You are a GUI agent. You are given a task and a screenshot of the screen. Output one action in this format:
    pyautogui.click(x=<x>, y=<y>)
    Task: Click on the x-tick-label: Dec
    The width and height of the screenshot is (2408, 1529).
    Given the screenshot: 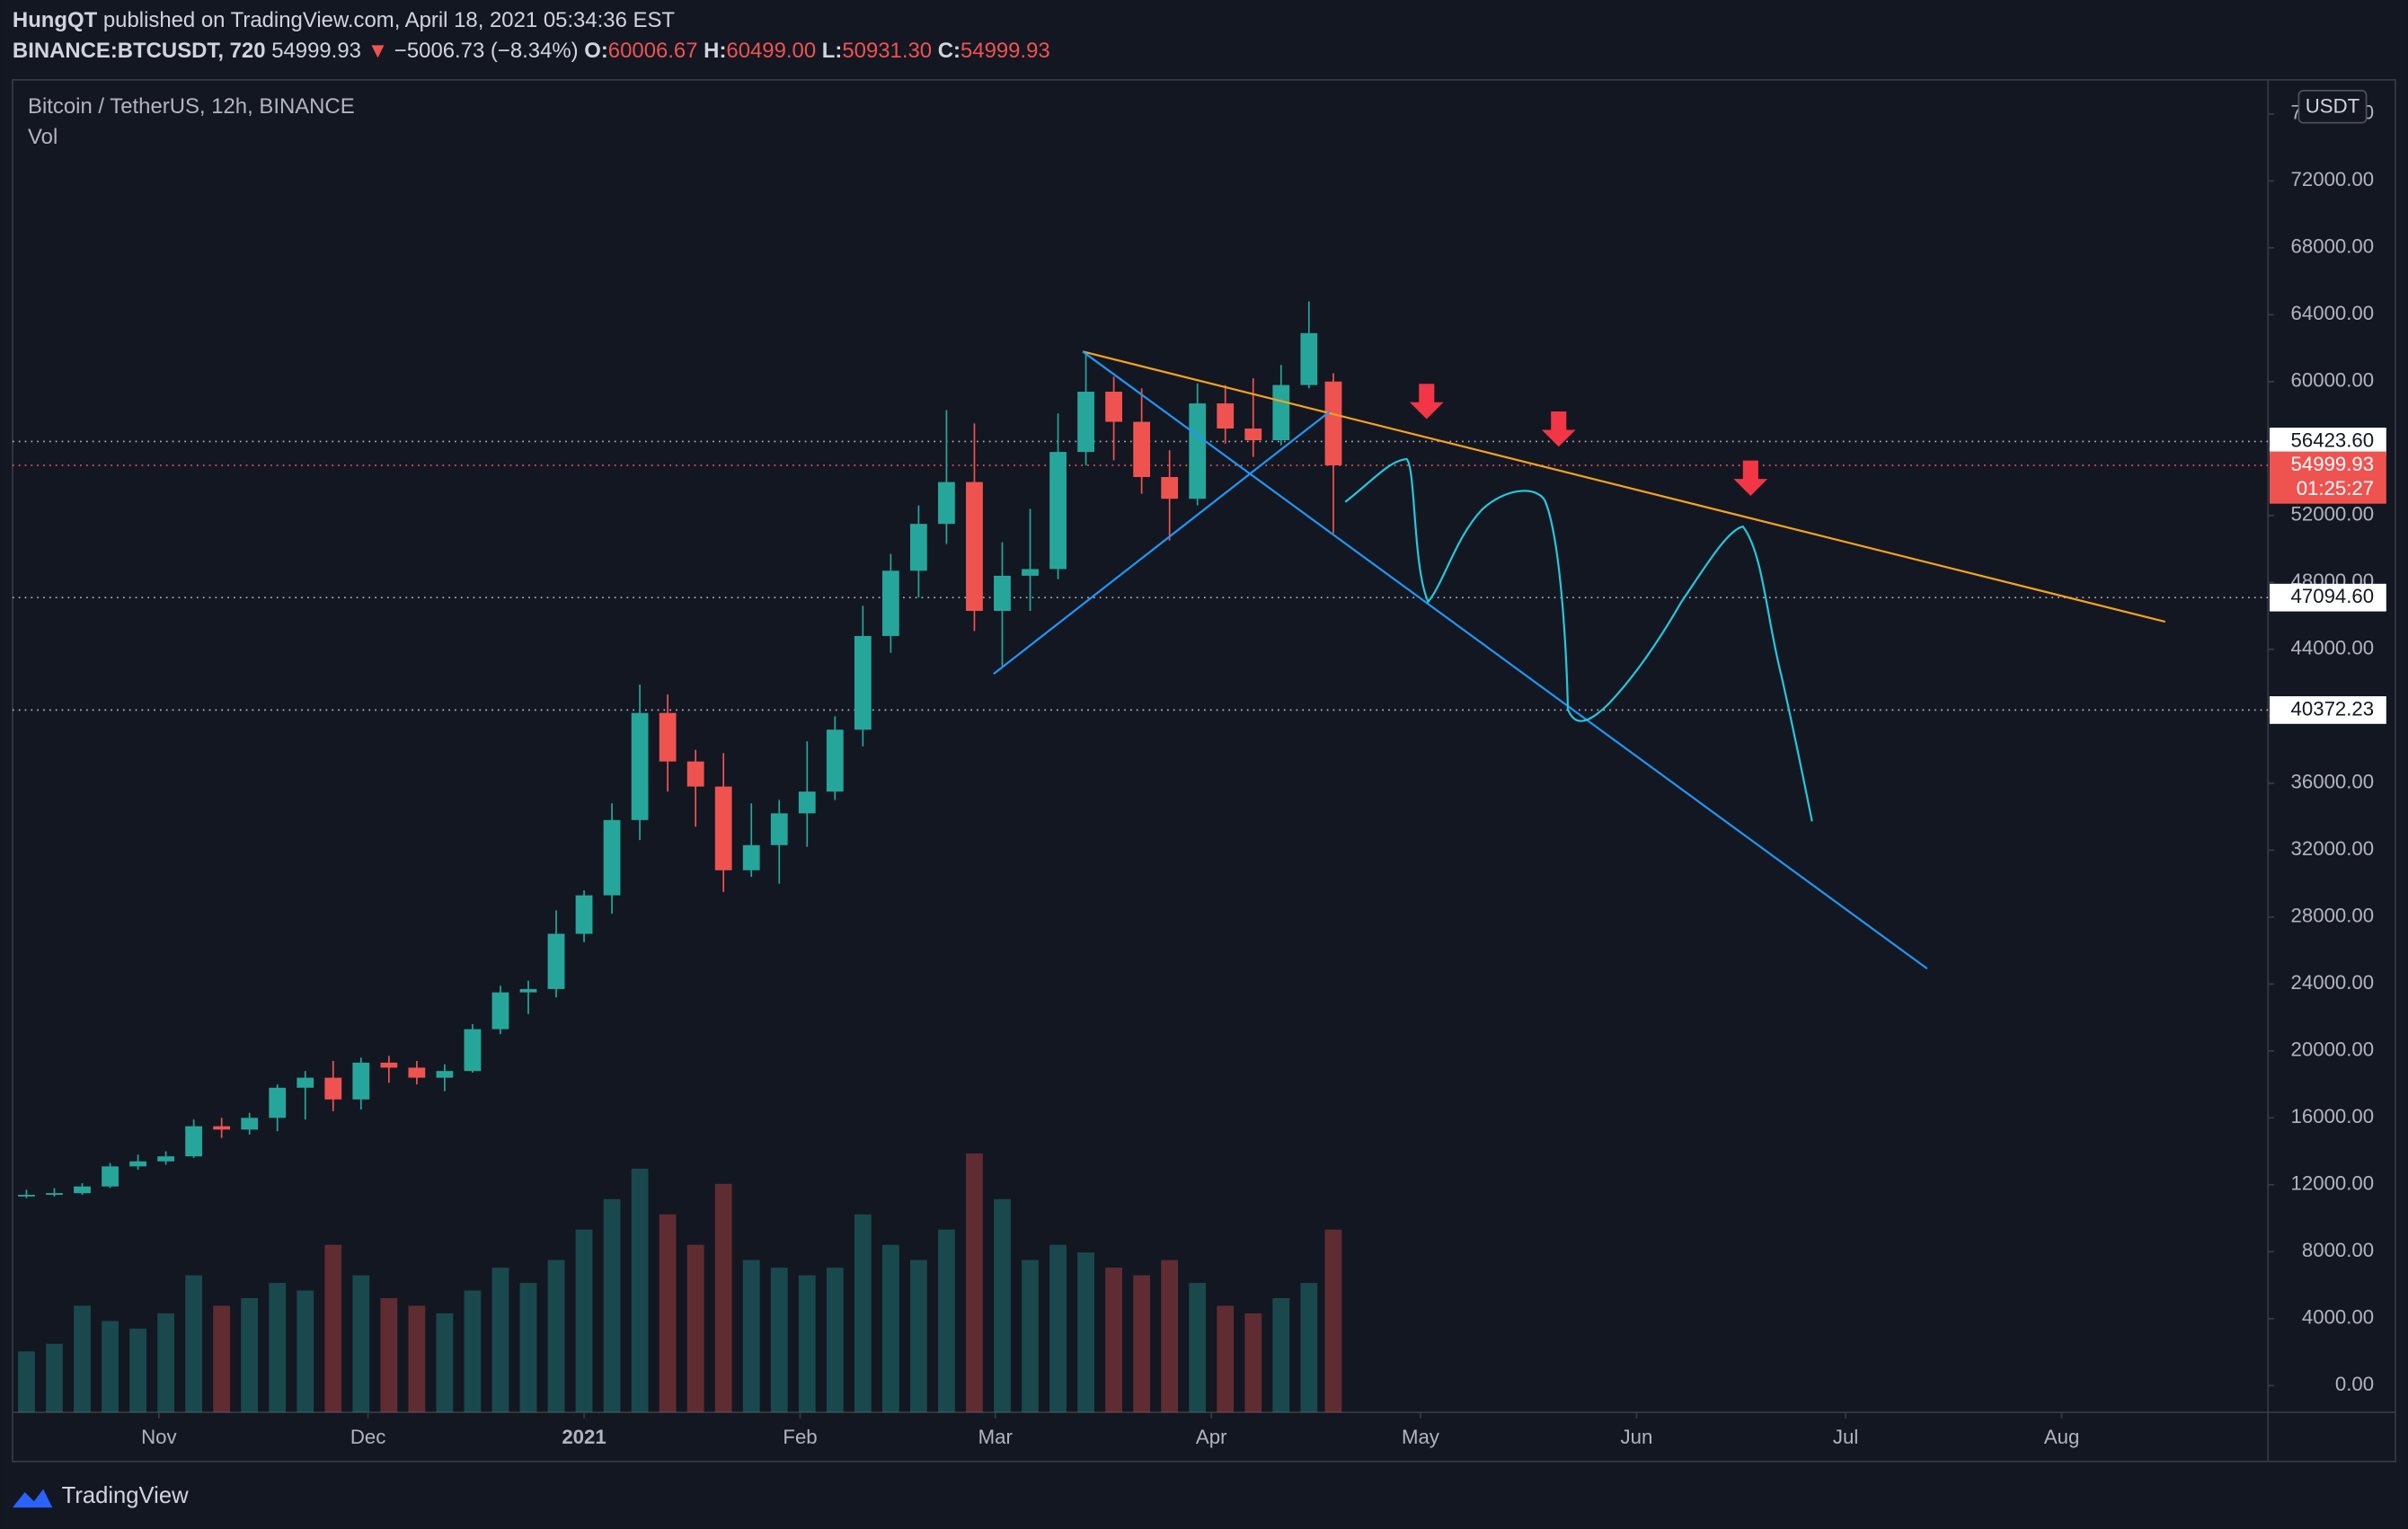 What is the action you would take?
    pyautogui.click(x=368, y=1437)
    